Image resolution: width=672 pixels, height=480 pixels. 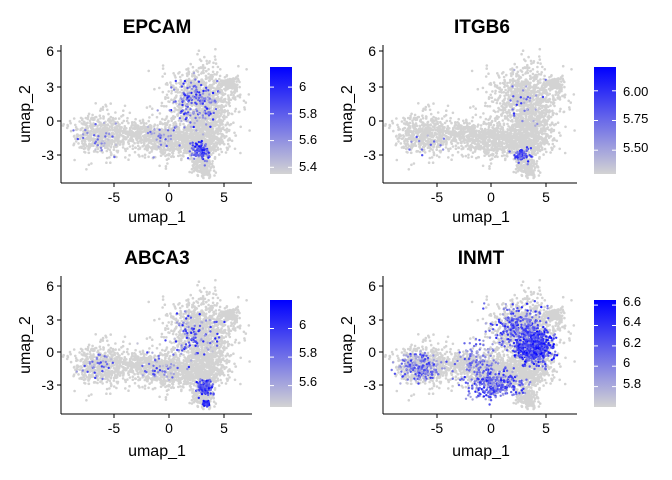 I want to click on x-tick-label: 0, so click(x=169, y=197).